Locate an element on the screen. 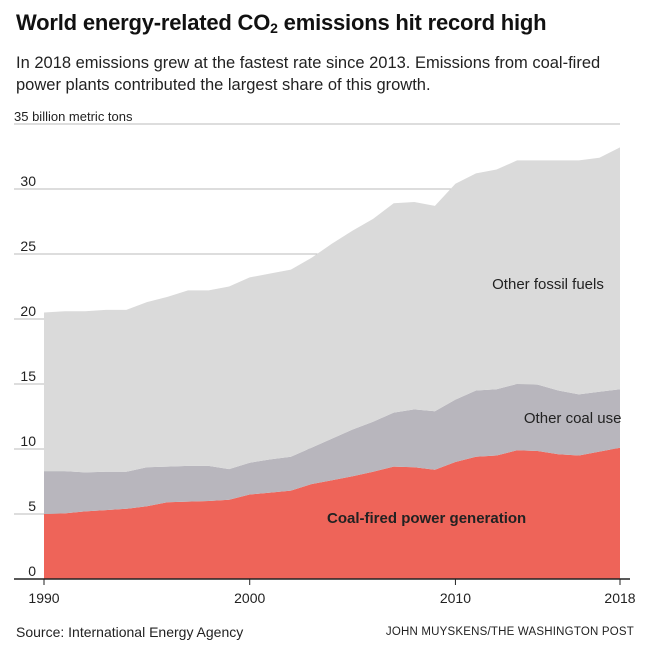  title-suffix: emissions hit record high is located at coordinates (412, 22).